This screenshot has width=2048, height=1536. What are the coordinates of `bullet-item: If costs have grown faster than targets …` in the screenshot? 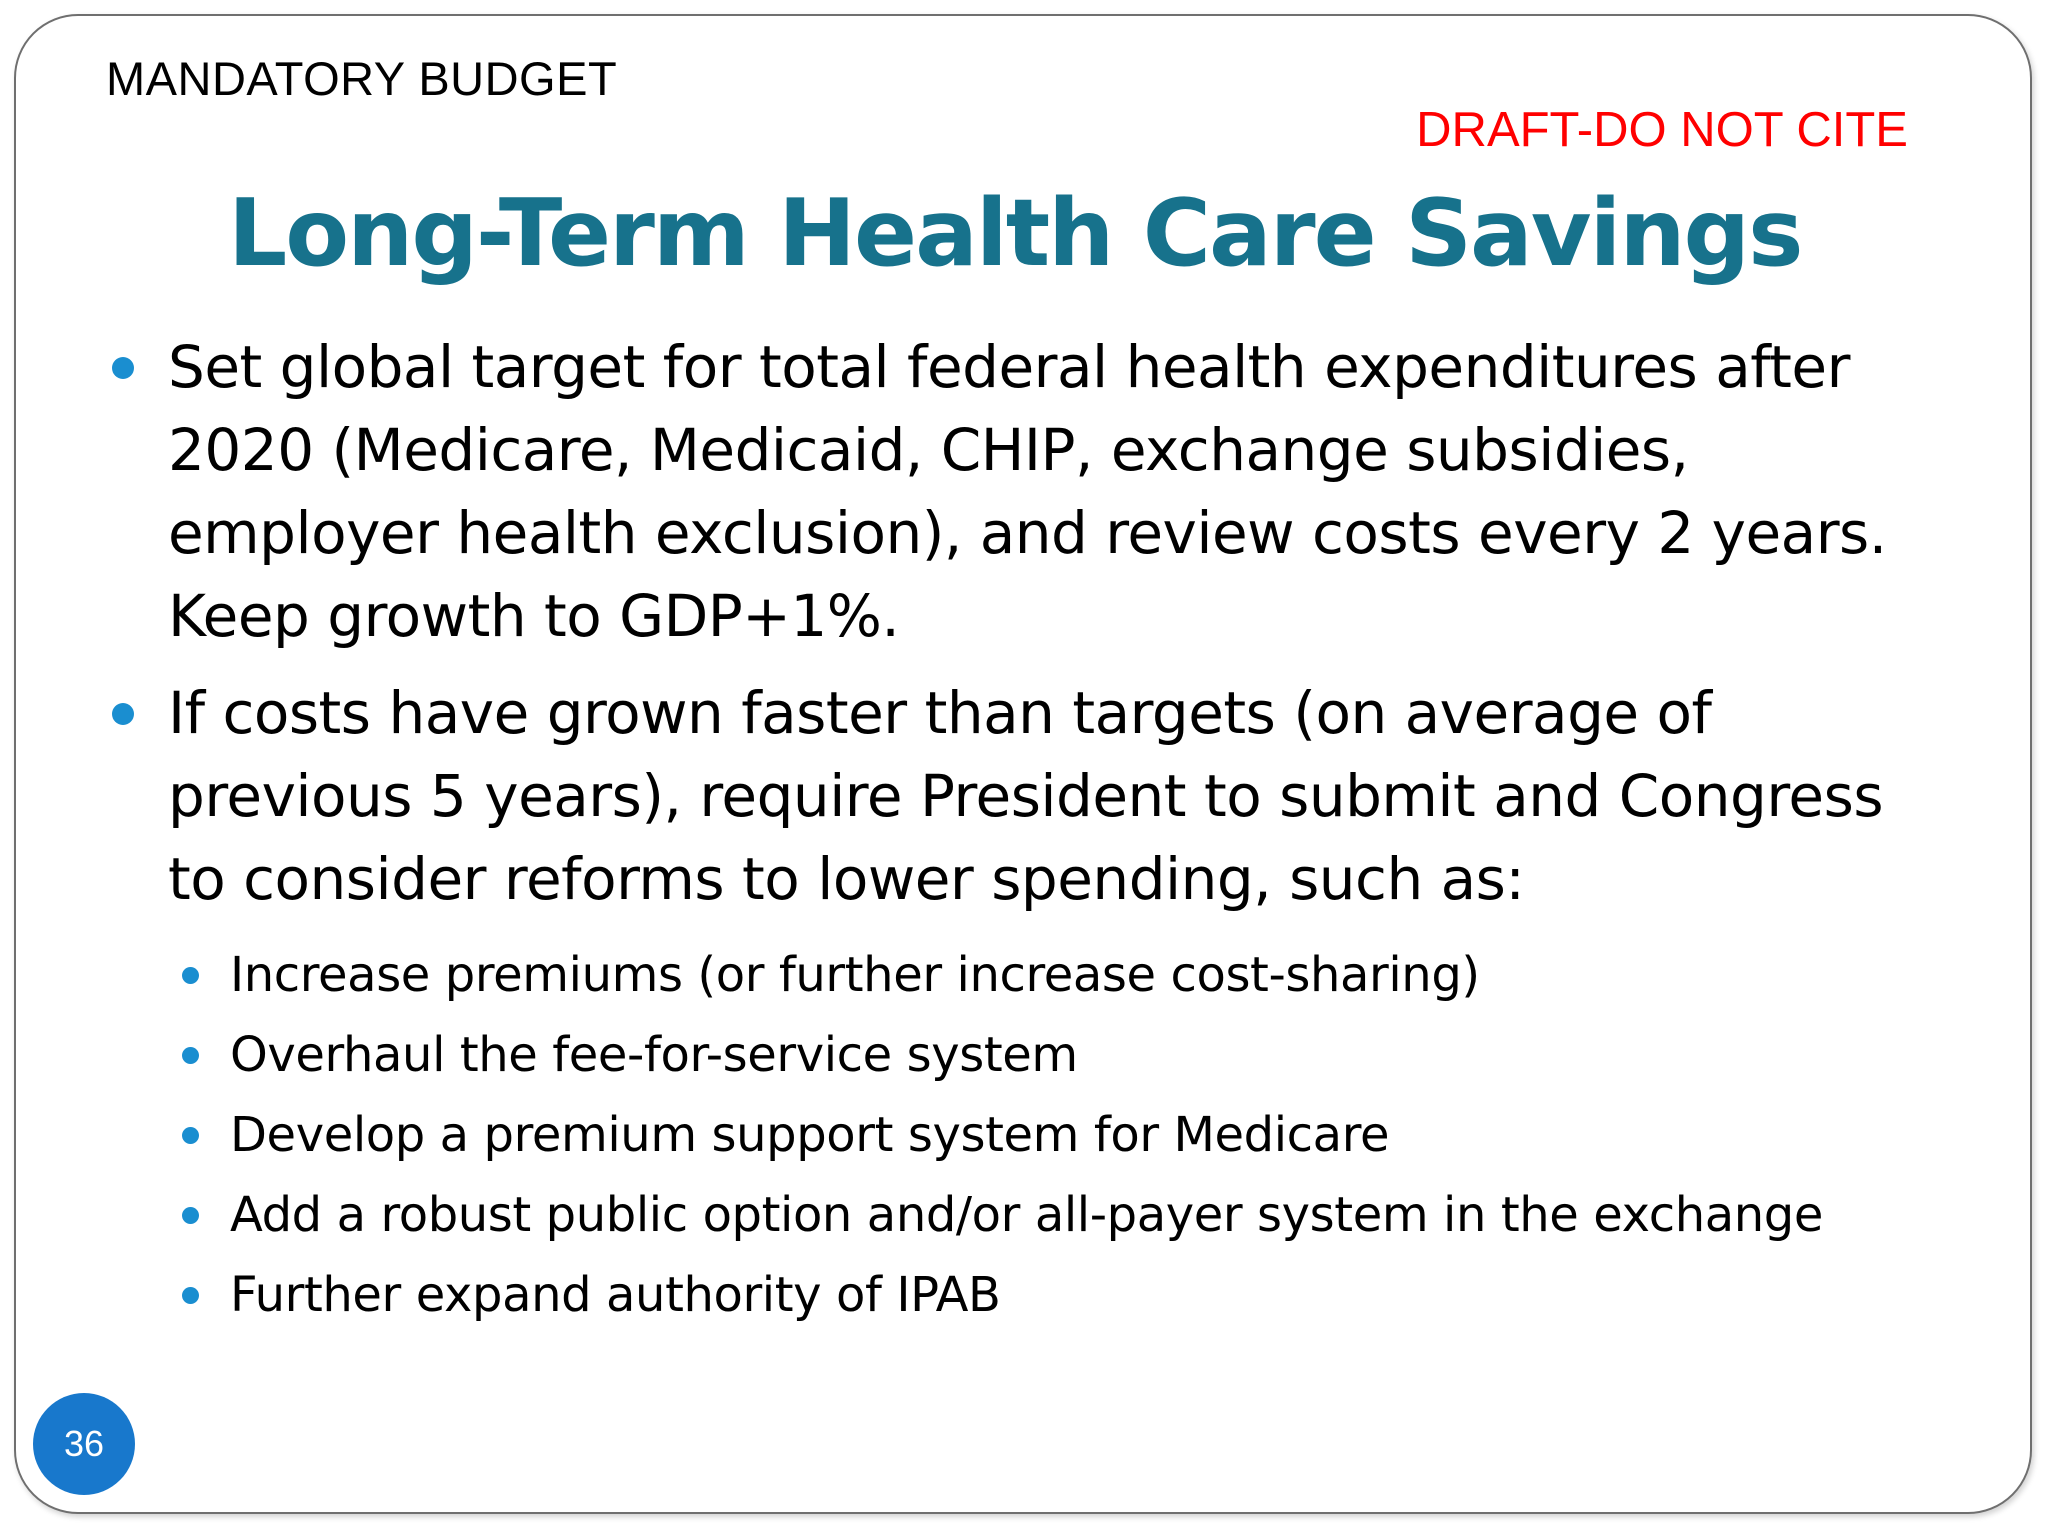 It's located at (1028, 796).